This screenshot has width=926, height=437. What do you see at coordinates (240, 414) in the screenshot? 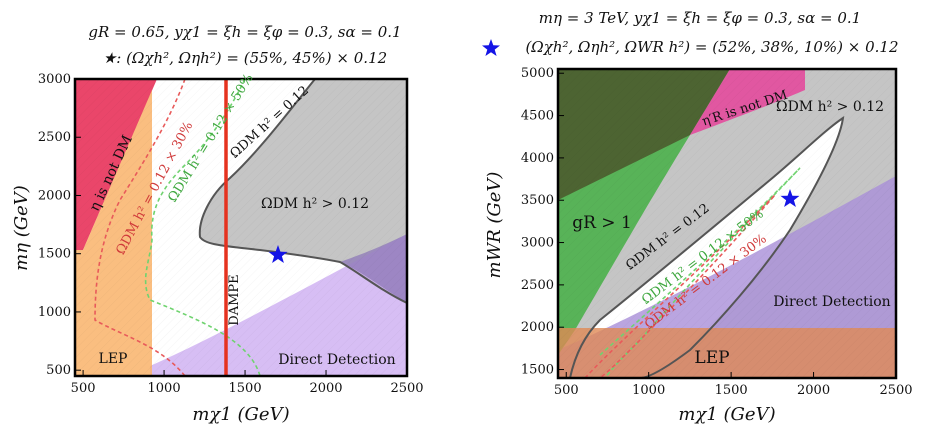
I see `left-x-axis-label: mχ1 (GeV)` at bounding box center [240, 414].